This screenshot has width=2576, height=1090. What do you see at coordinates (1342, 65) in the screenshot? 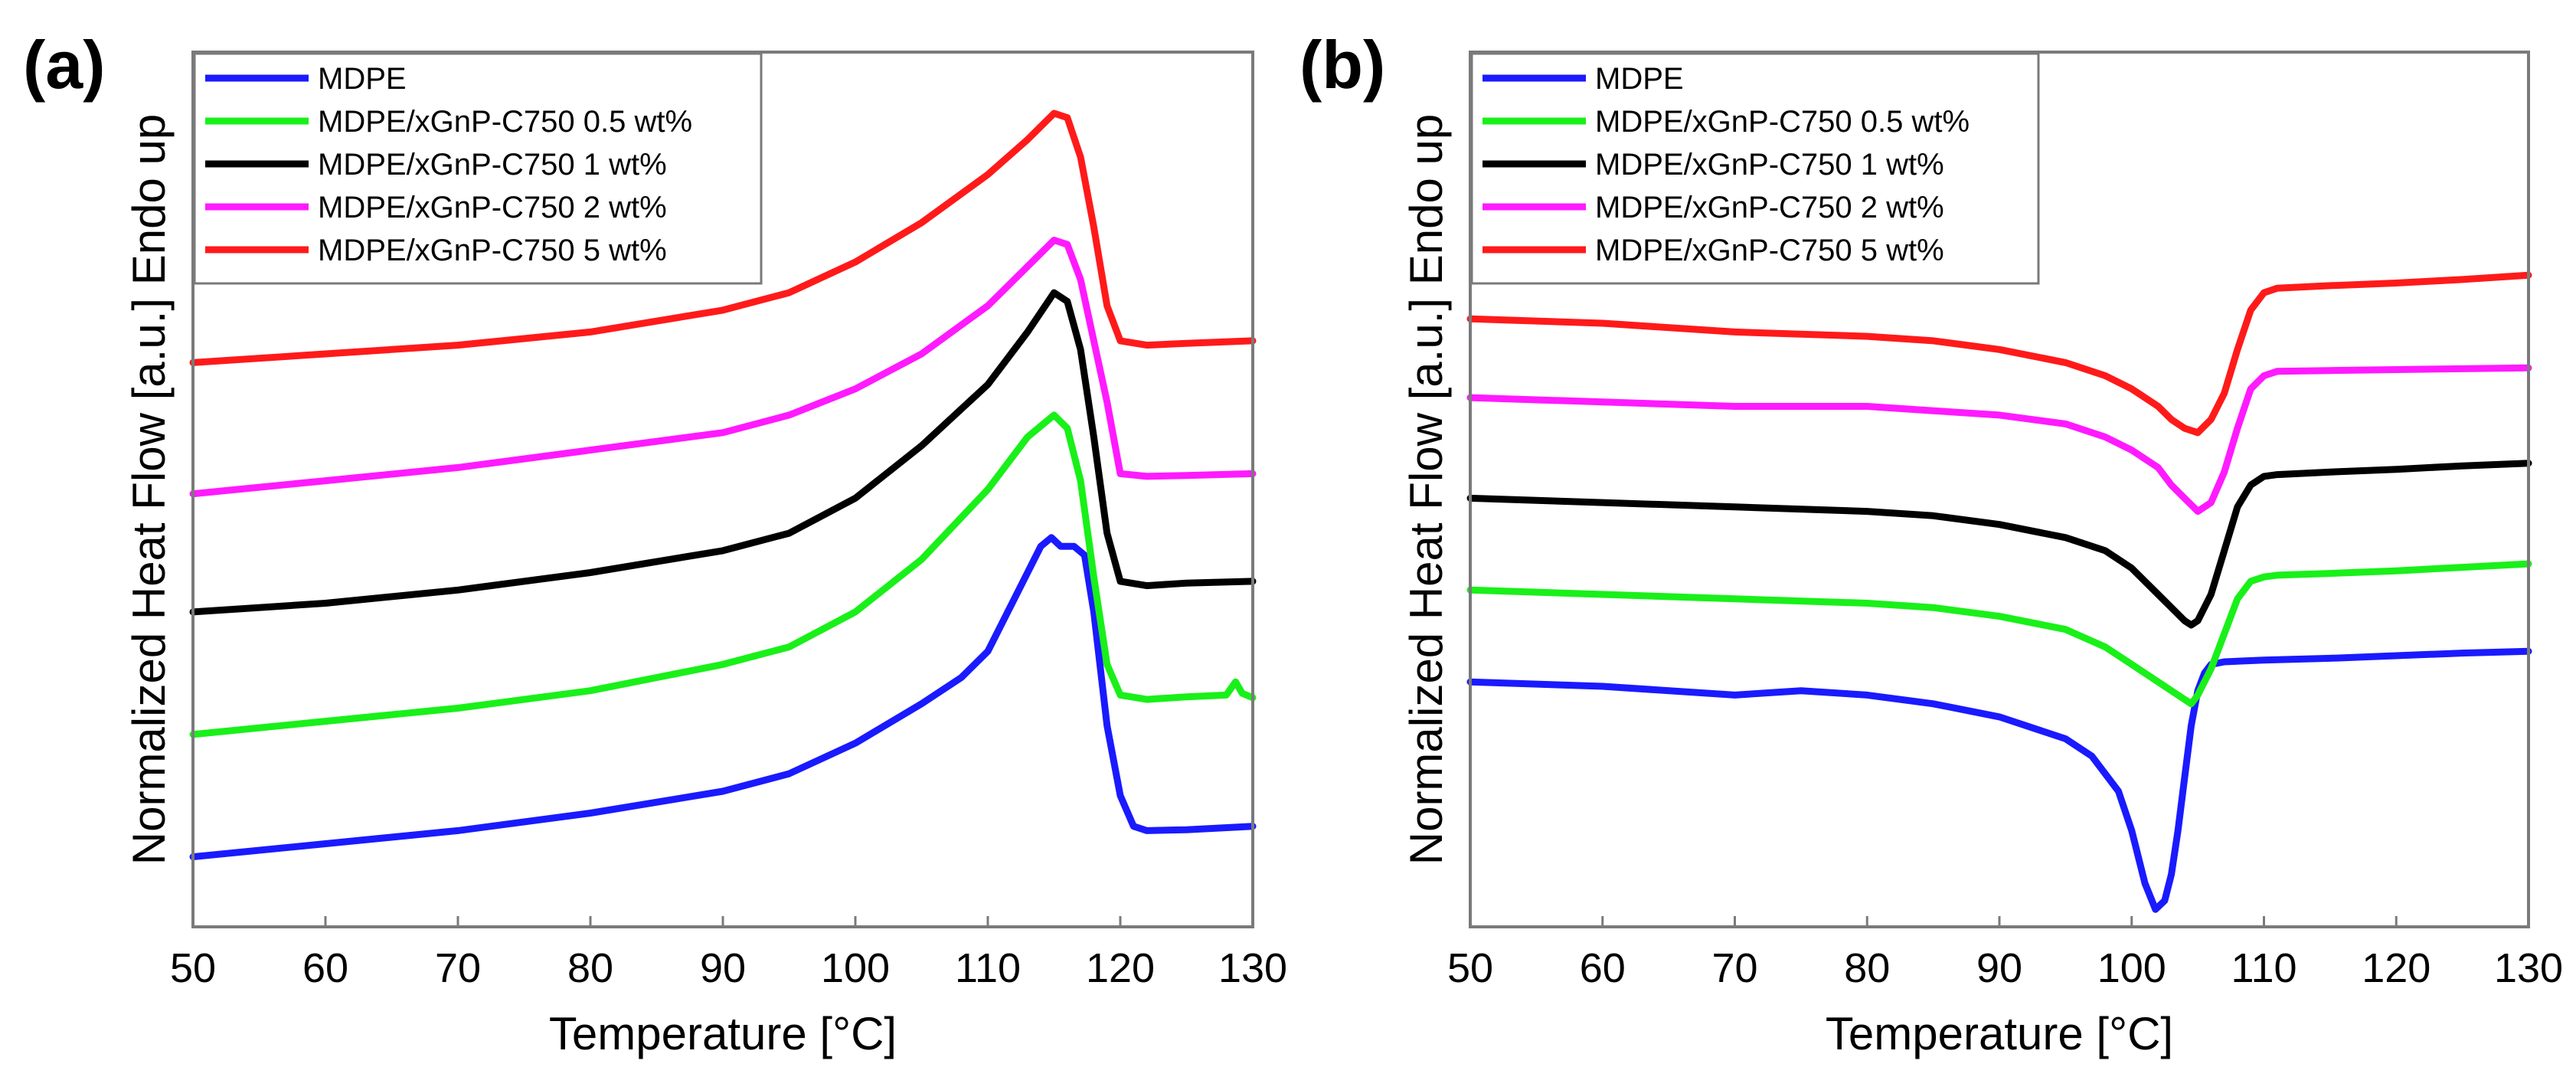
I see `panel-label: (b)` at bounding box center [1342, 65].